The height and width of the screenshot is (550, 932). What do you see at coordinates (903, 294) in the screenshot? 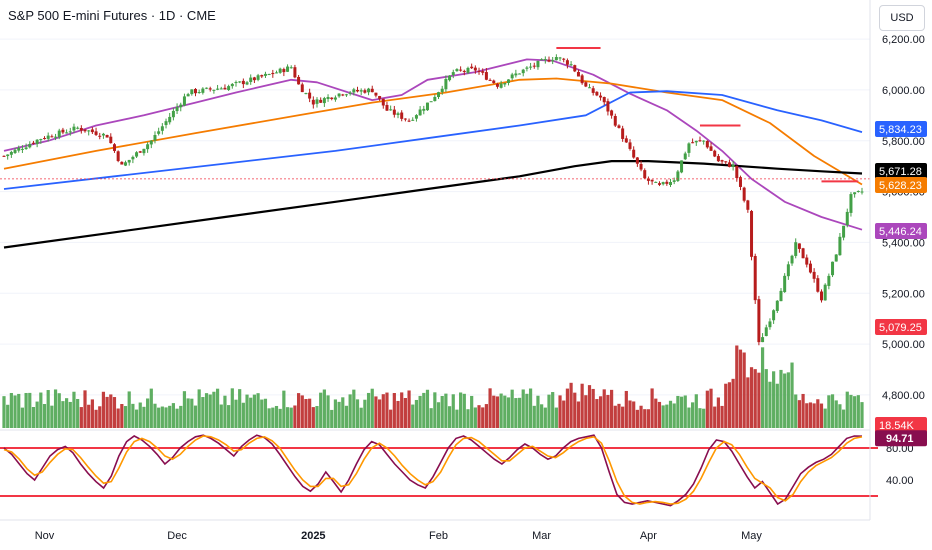
I see `price-tick-label: 5,200.00` at bounding box center [903, 294].